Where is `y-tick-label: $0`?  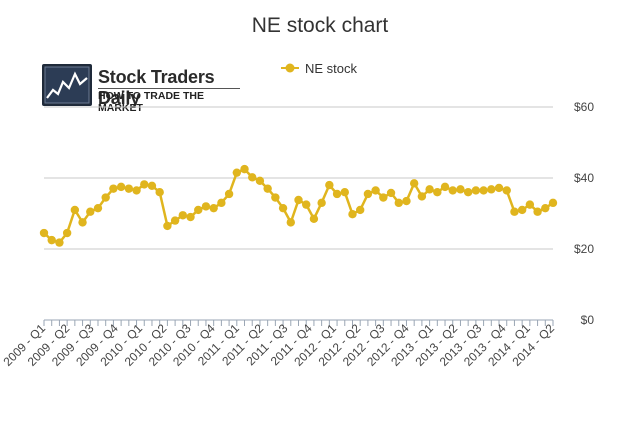 y-tick-label: $0 is located at coordinates (588, 320).